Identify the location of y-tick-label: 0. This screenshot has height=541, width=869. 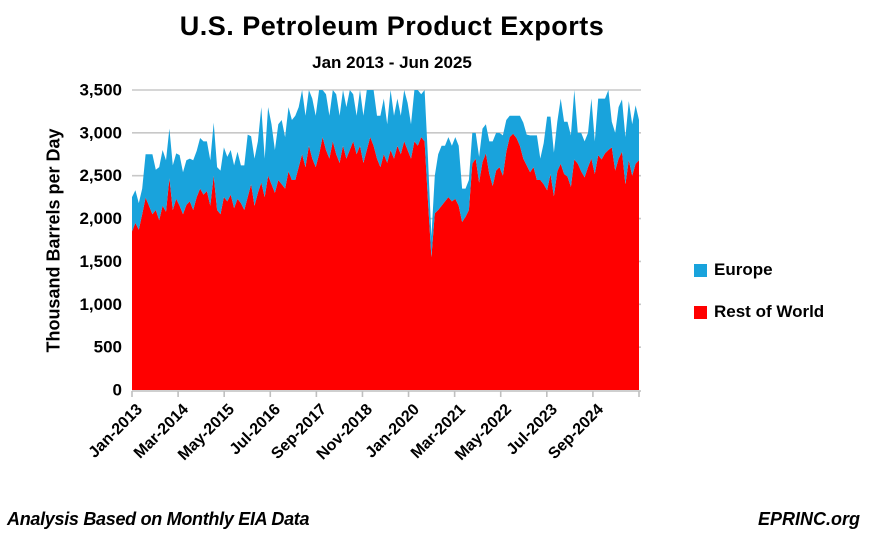
(117, 389).